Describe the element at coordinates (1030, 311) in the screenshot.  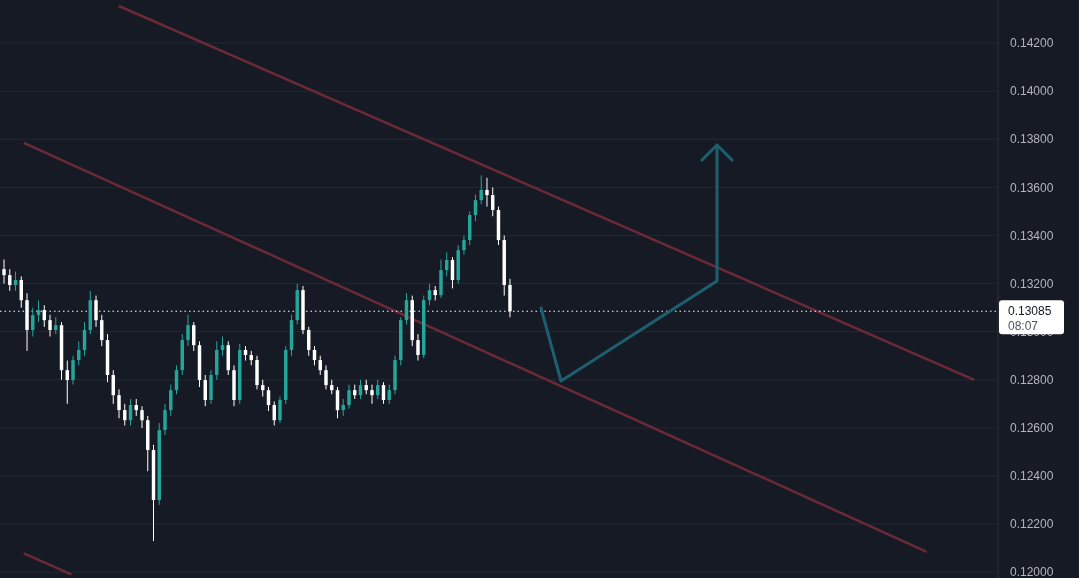
I see `ref-line-label: 0.13085` at that location.